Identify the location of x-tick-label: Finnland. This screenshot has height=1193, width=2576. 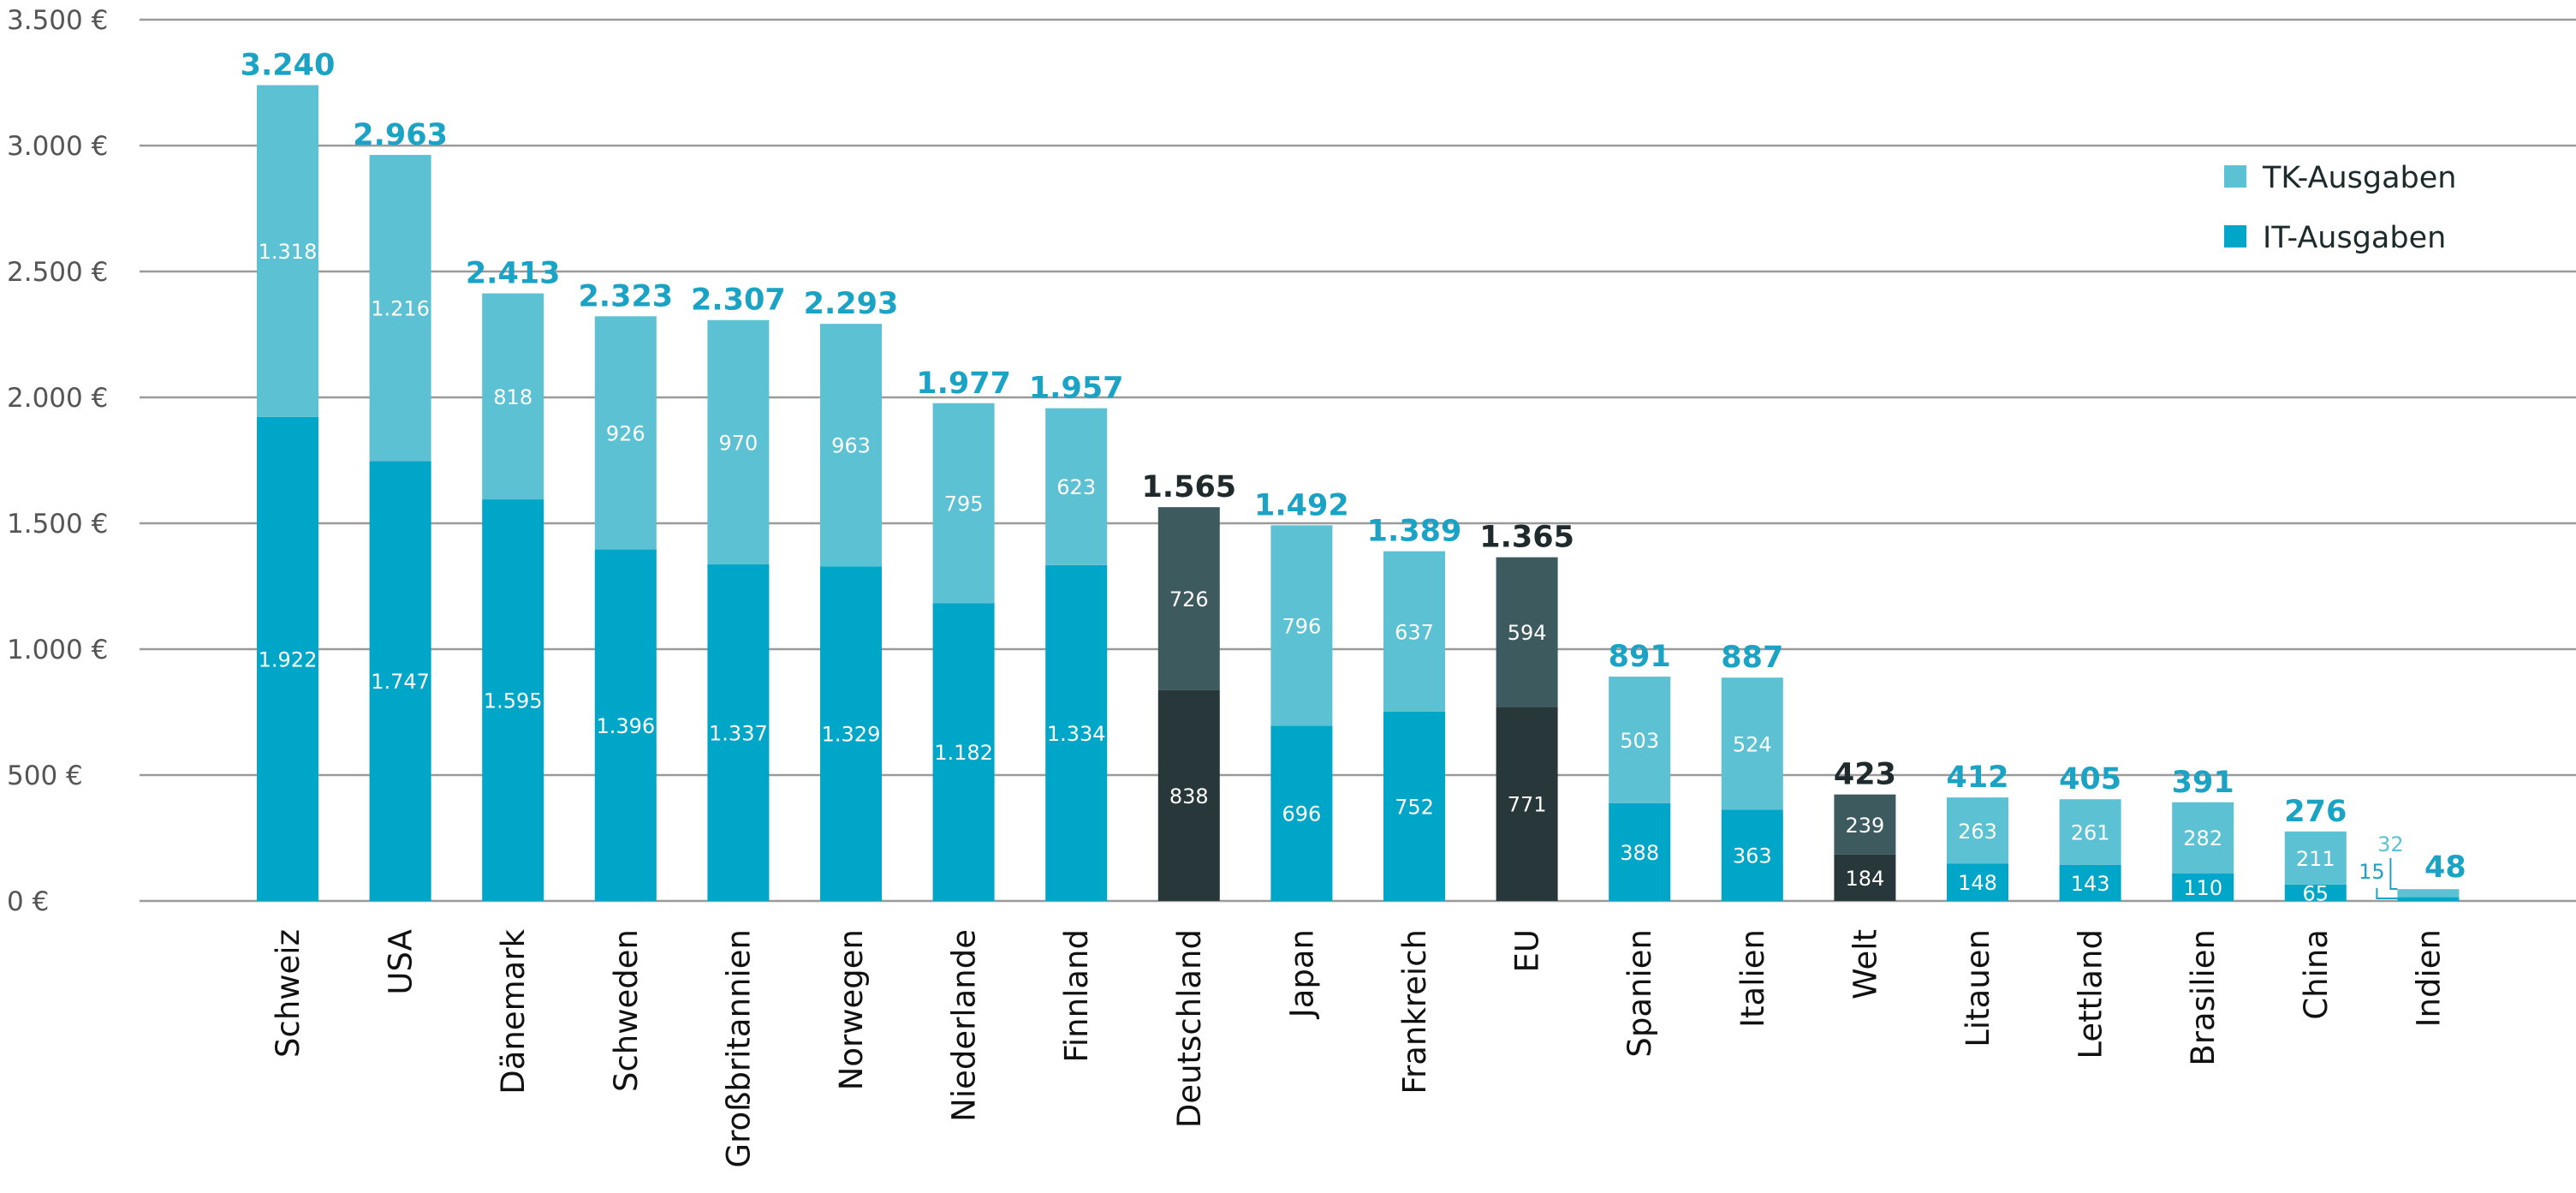
(1076, 996).